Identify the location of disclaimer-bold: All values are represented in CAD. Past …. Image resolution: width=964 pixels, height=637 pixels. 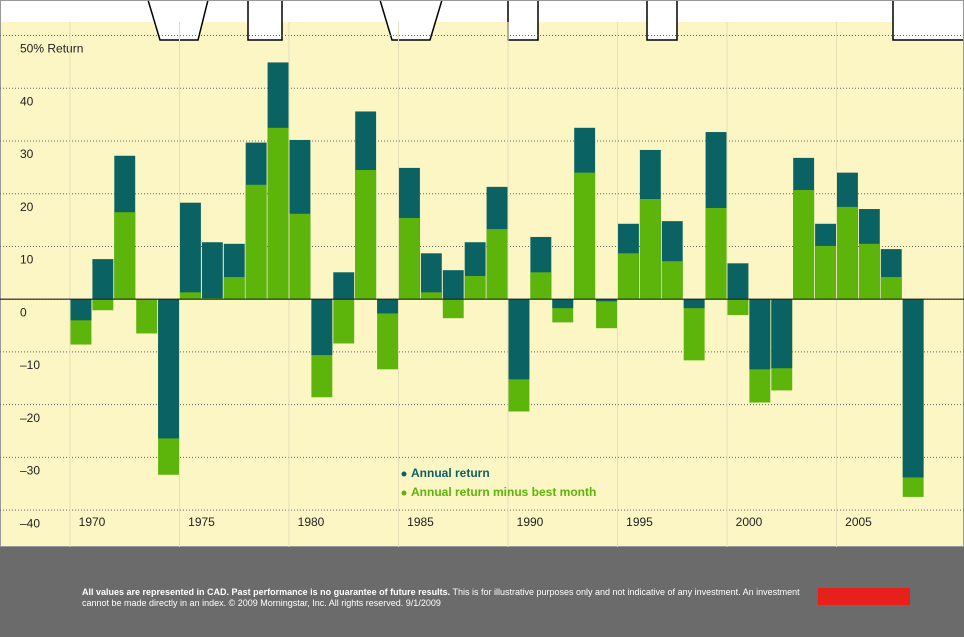
(266, 592).